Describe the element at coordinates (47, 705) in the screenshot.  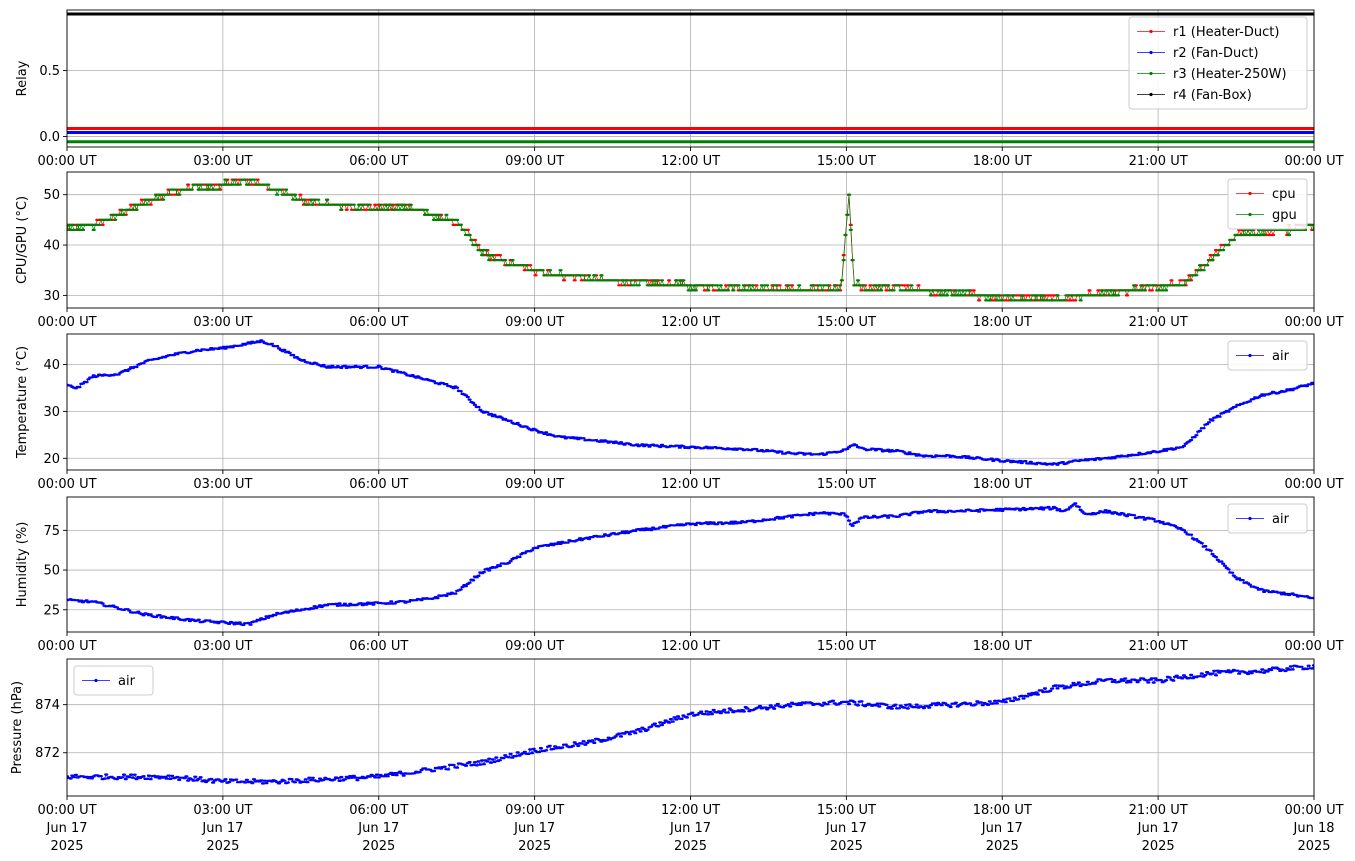
I see `y-tick-label: 874` at that location.